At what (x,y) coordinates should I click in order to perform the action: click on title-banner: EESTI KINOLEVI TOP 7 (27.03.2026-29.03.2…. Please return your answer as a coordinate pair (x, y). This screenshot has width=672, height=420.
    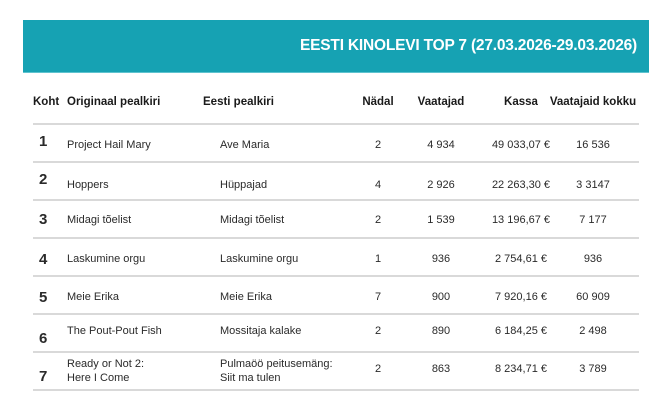
    Looking at the image, I should click on (336, 46).